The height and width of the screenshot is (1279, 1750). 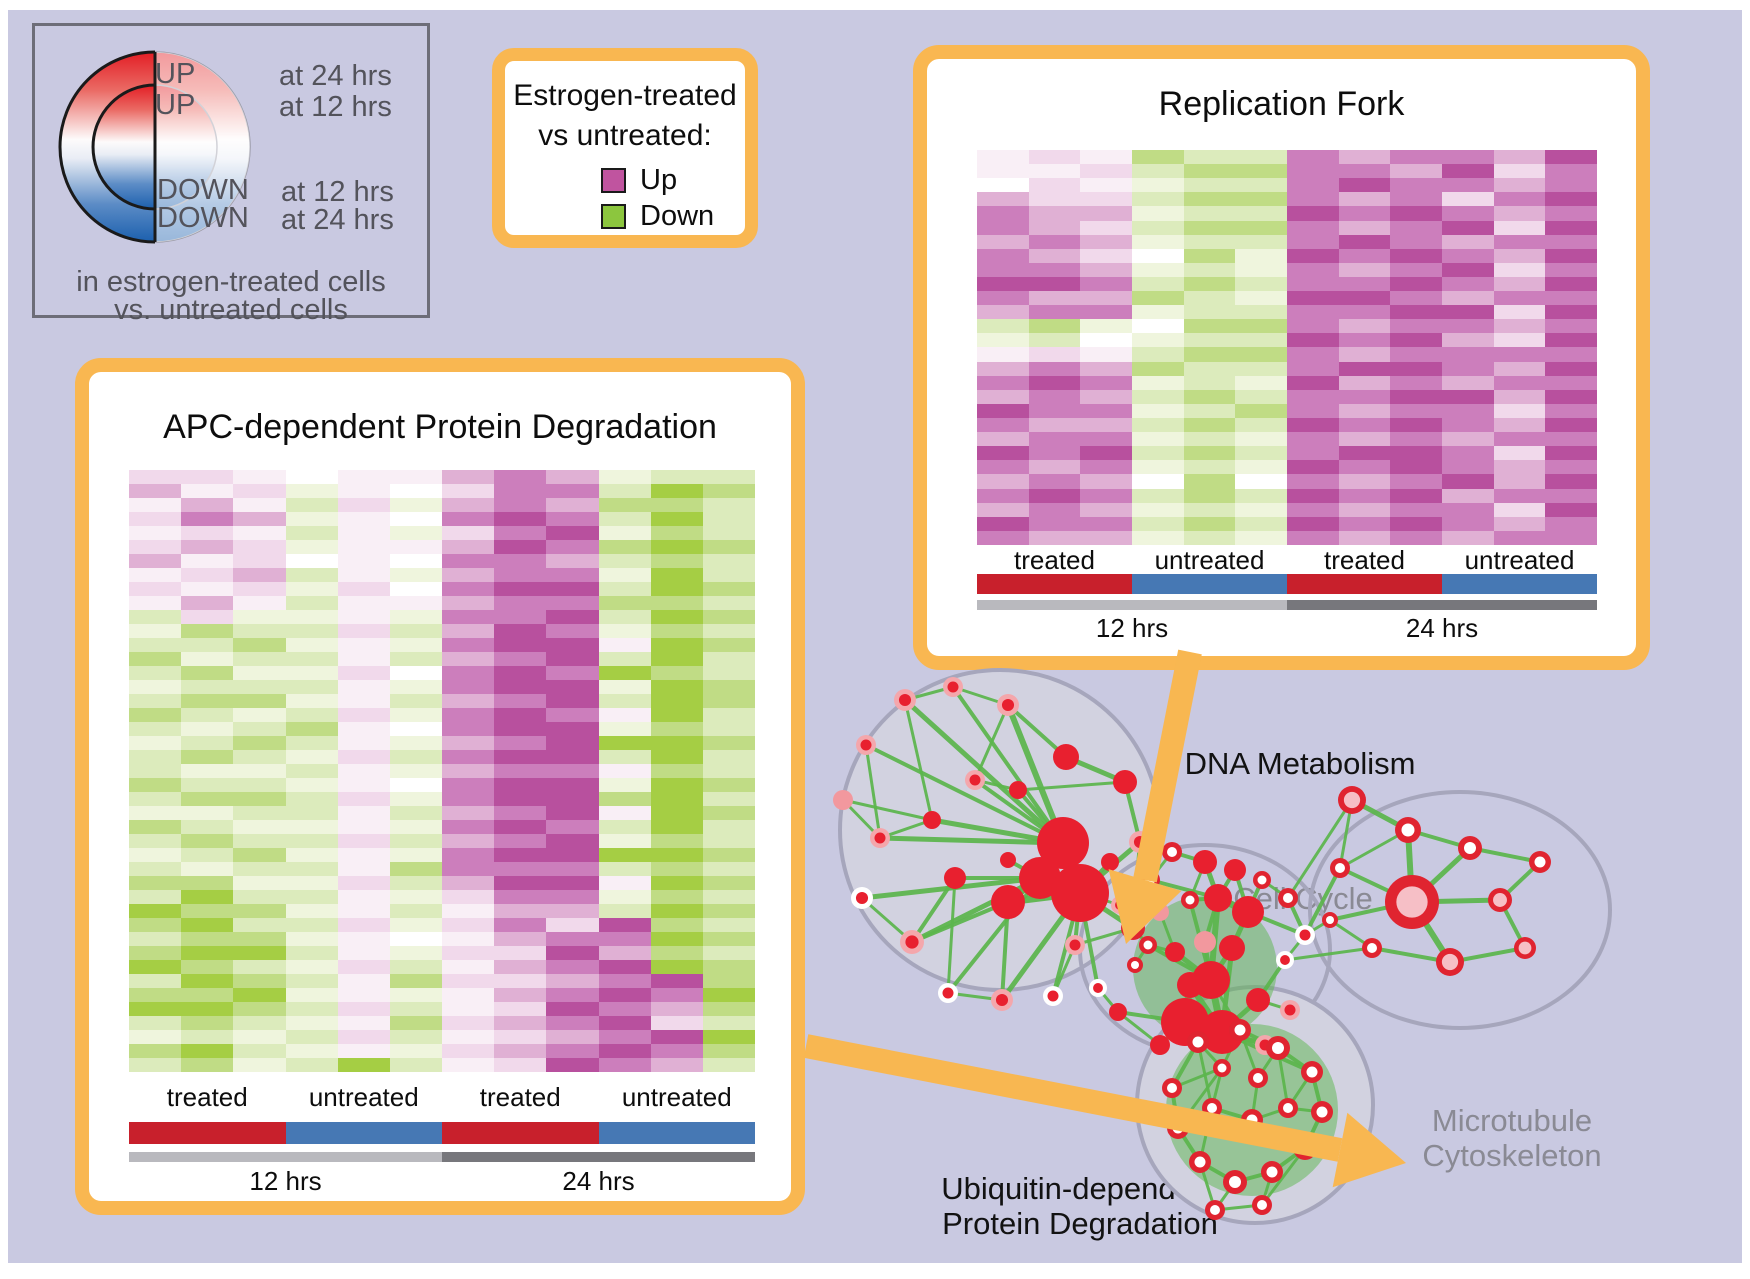 I want to click on down-color-swatch, so click(x=613, y=216).